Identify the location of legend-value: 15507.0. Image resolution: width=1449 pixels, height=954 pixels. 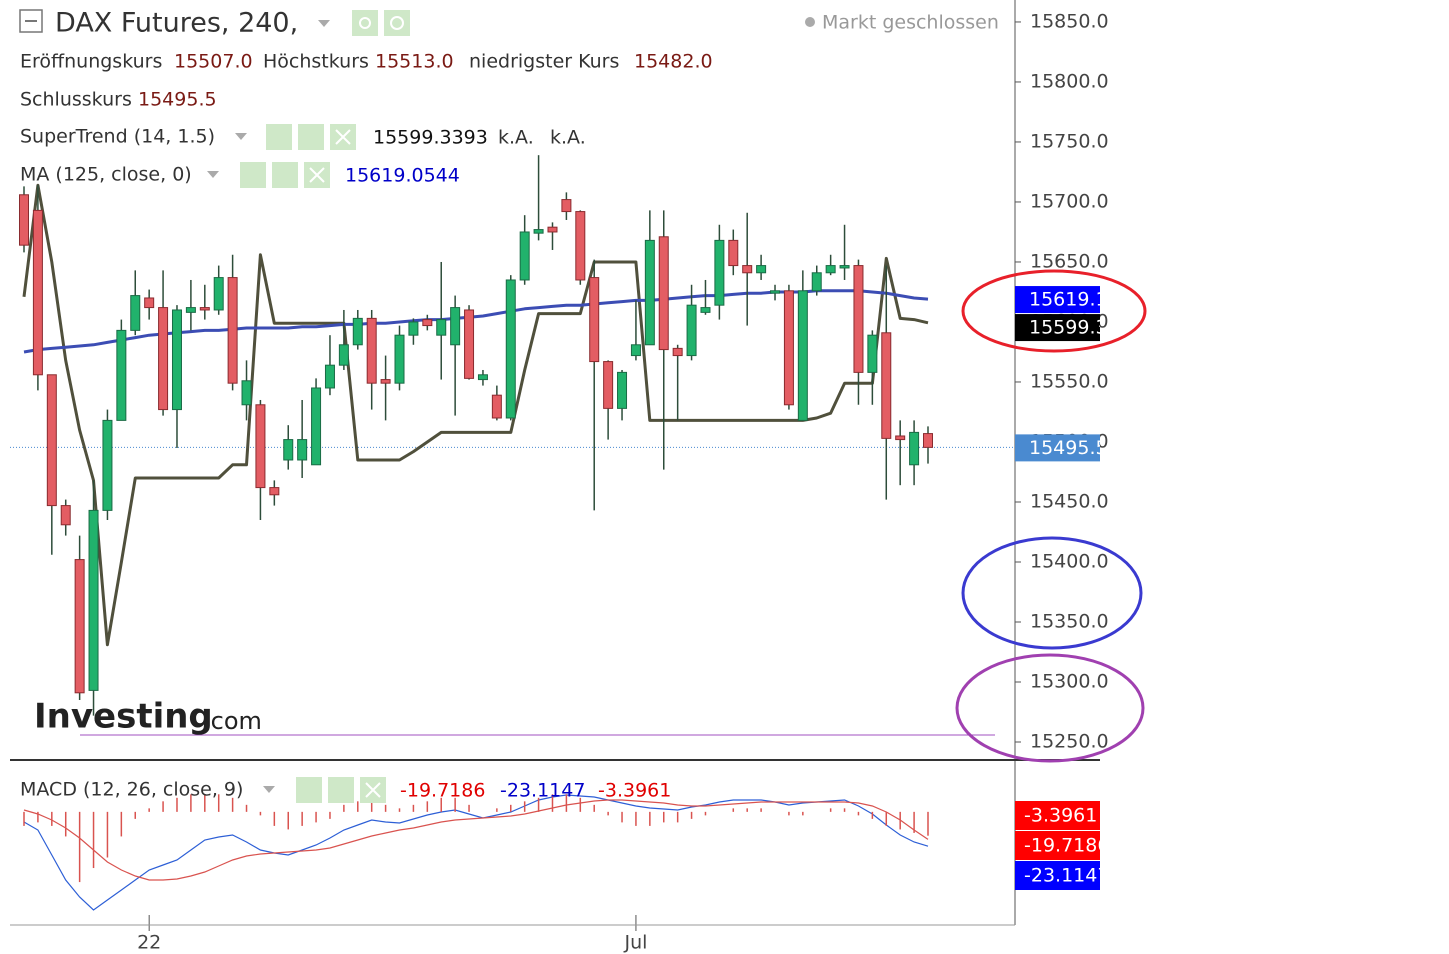
(213, 62).